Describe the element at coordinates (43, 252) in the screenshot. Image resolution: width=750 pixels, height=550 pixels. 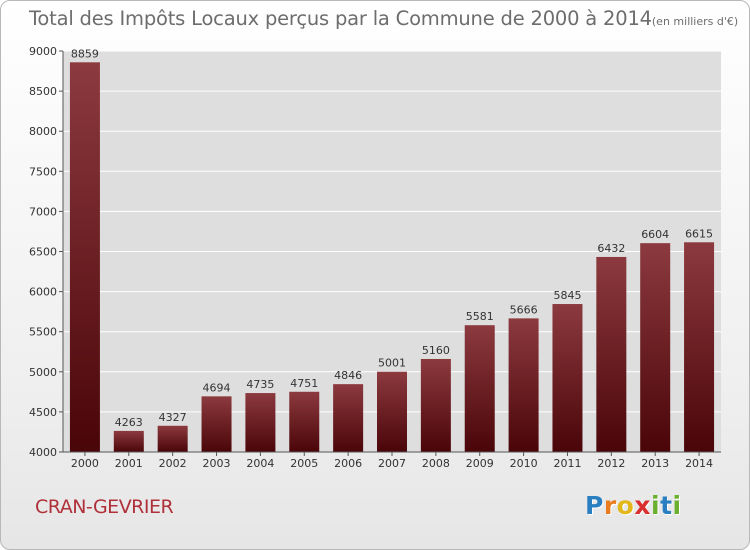
I see `y-tick-label: 6500` at that location.